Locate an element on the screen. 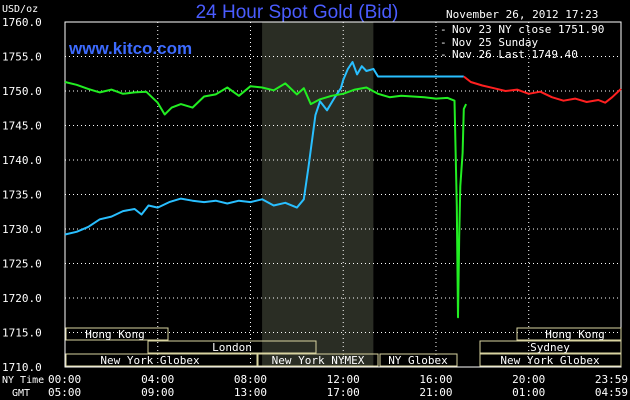 Image resolution: width=630 pixels, height=400 pixels. session-box-hongkong-right is located at coordinates (569, 334).